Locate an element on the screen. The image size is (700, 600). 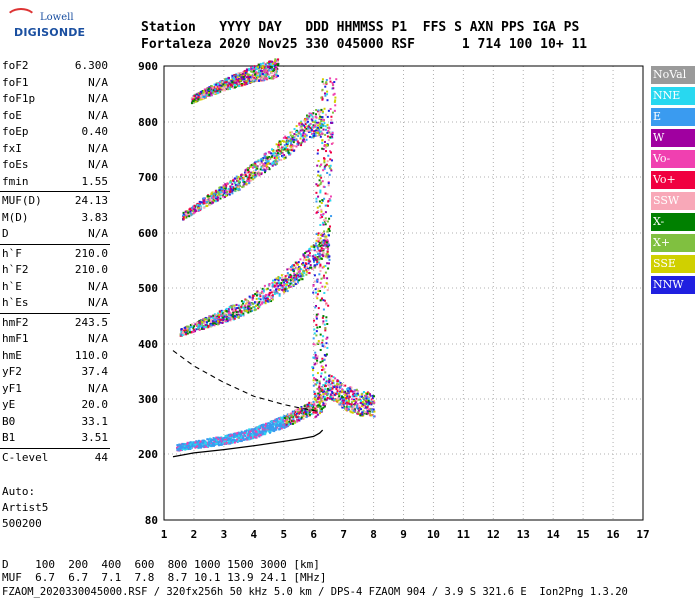
param-value: 210.0 is located at coordinates (91, 253).